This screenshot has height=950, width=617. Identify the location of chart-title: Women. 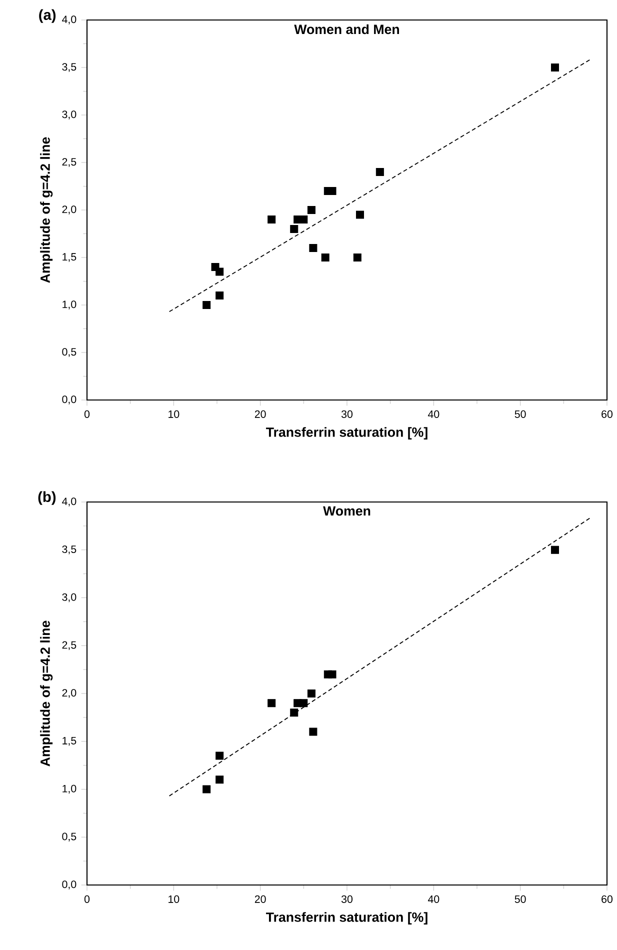
(346, 511).